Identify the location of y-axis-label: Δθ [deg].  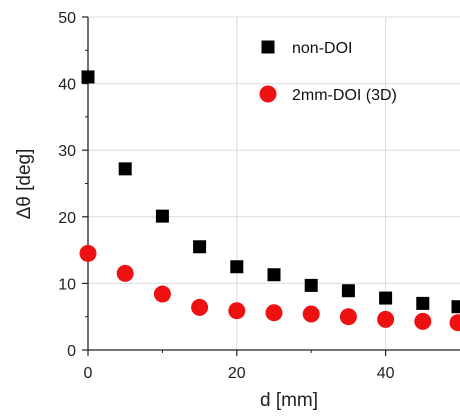
(24, 184).